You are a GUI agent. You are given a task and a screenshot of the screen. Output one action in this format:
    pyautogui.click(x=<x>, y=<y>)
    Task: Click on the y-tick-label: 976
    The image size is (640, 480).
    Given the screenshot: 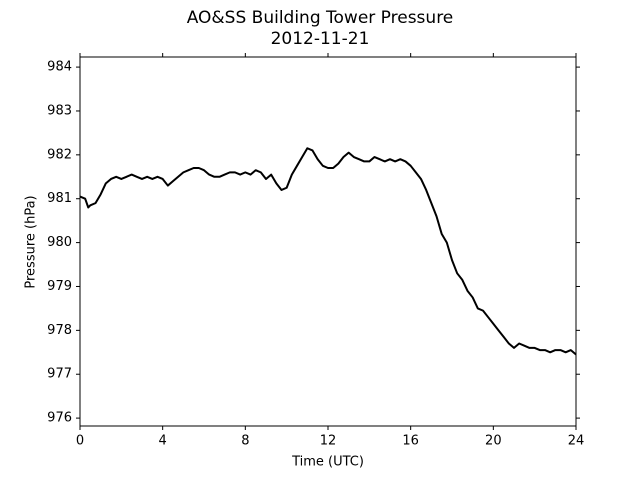 What is the action you would take?
    pyautogui.click(x=59, y=418)
    